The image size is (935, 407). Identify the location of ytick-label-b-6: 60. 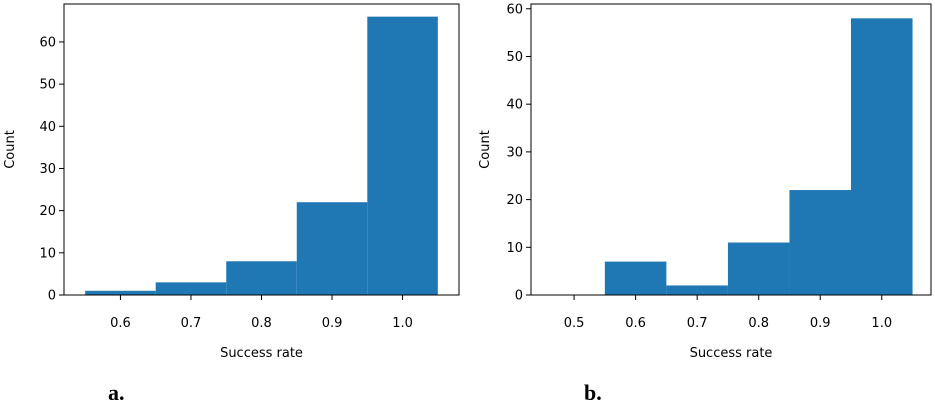
(514, 9).